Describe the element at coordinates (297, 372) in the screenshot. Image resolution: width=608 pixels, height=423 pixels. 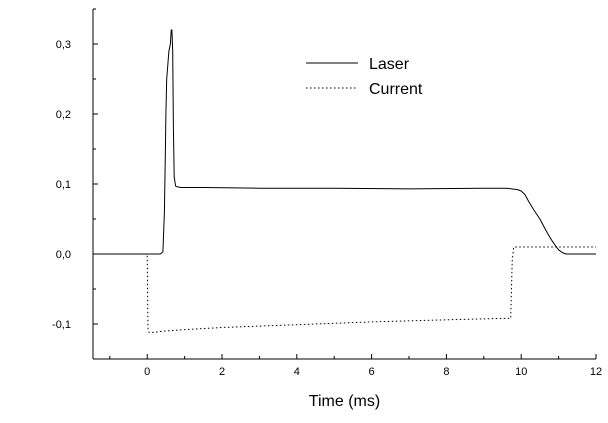
I see `x-tick-label: 4` at that location.